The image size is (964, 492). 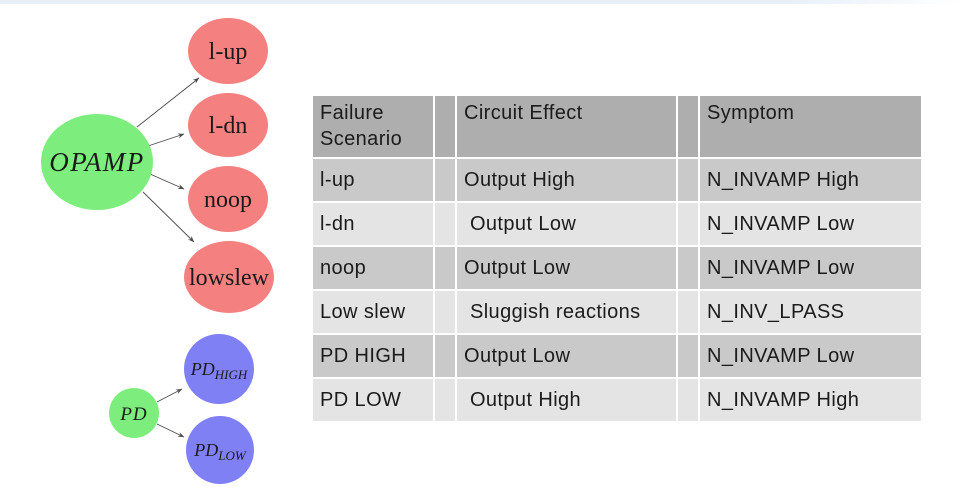 I want to click on cell-scenario: Low slew, so click(x=373, y=312).